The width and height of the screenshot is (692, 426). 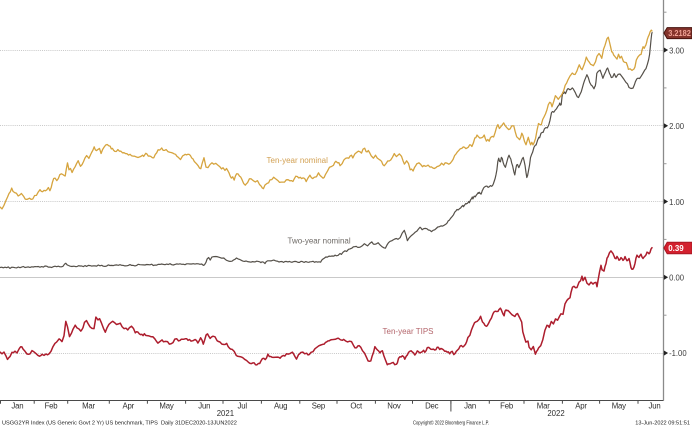 I want to click on svg-text: Ten-year TIPS, so click(x=408, y=331).